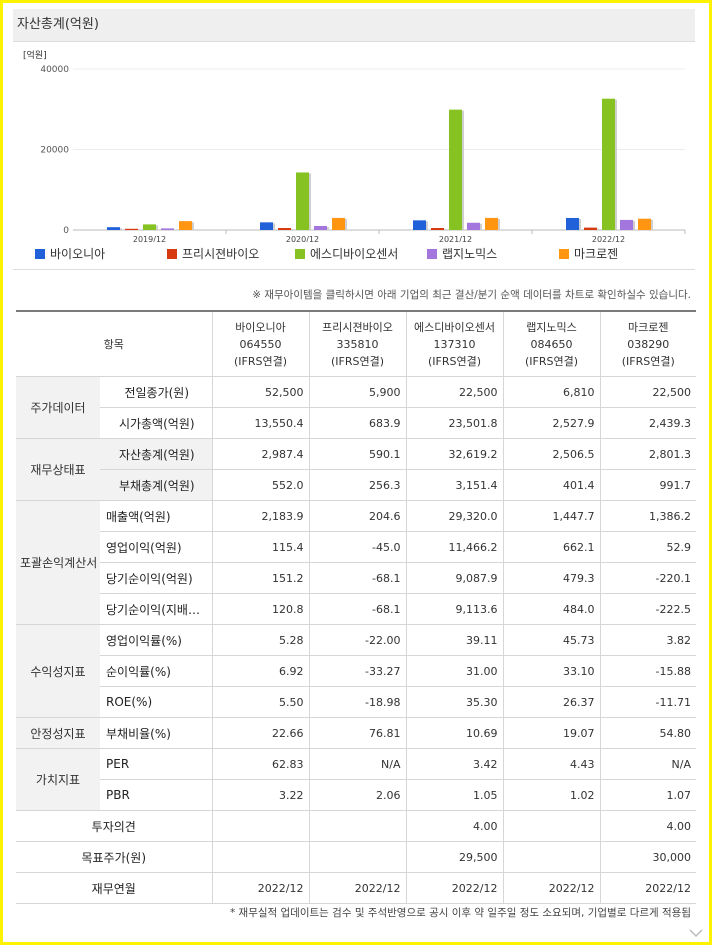  What do you see at coordinates (357, 454) in the screenshot?
I see `value-cell: 590.1` at bounding box center [357, 454].